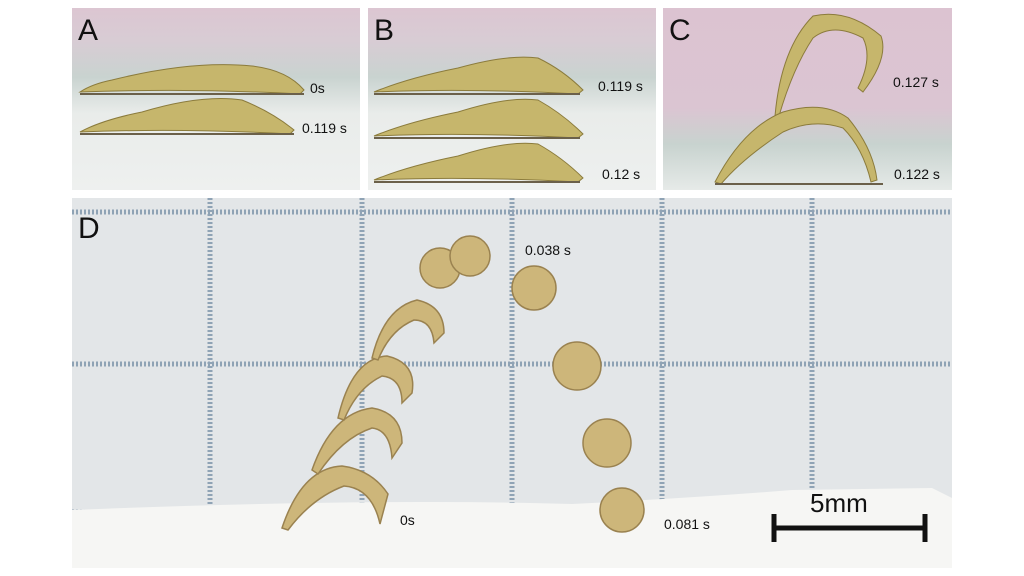 This screenshot has width=1024, height=576. I want to click on scale-bar, so click(849, 528).